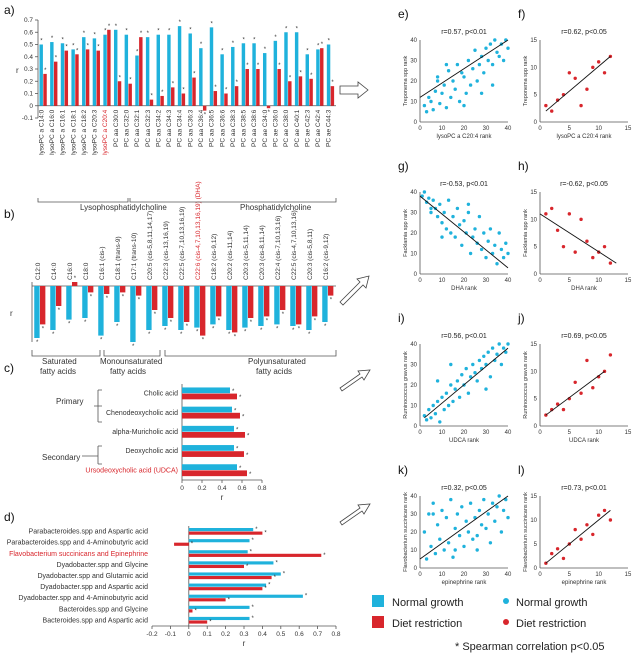 The width and height of the screenshot is (640, 661). I want to click on x-axis-label-l: epinephrine rank, so click(585, 583).